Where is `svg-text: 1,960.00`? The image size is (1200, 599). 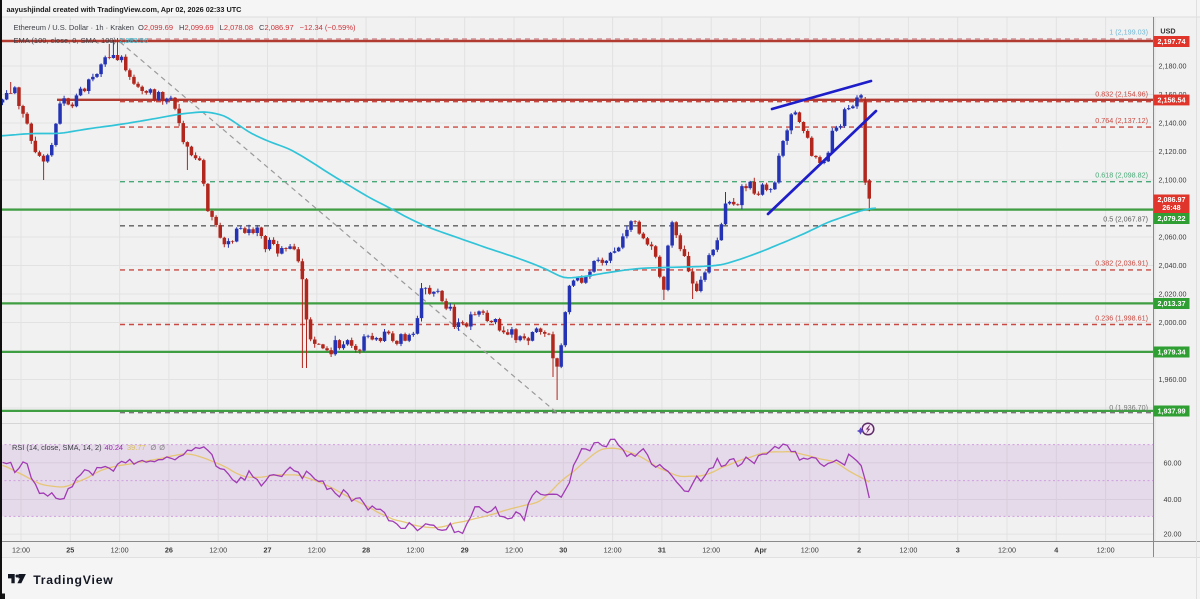
svg-text: 1,960.00 is located at coordinates (1173, 379).